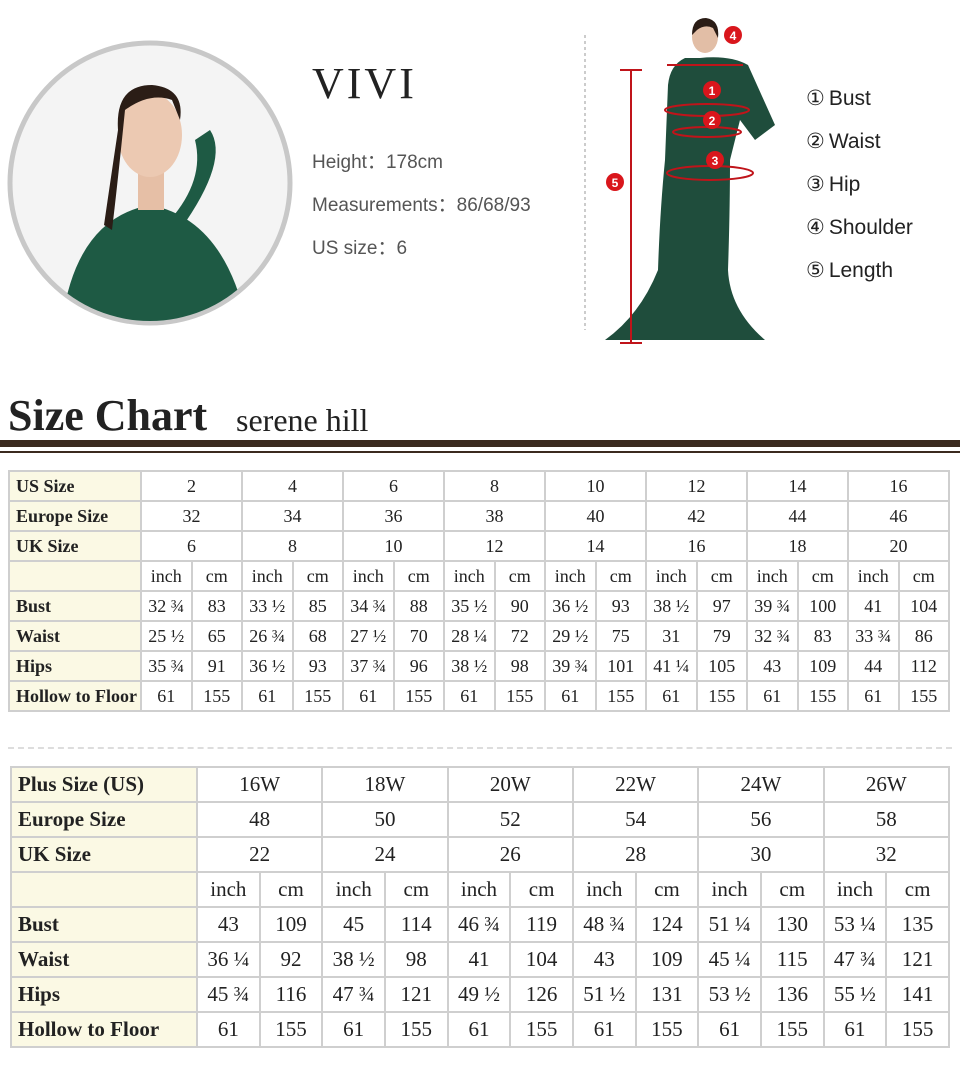 Image resolution: width=960 pixels, height=1084 pixels. I want to click on measure-cell: 47 ¾, so click(855, 959).